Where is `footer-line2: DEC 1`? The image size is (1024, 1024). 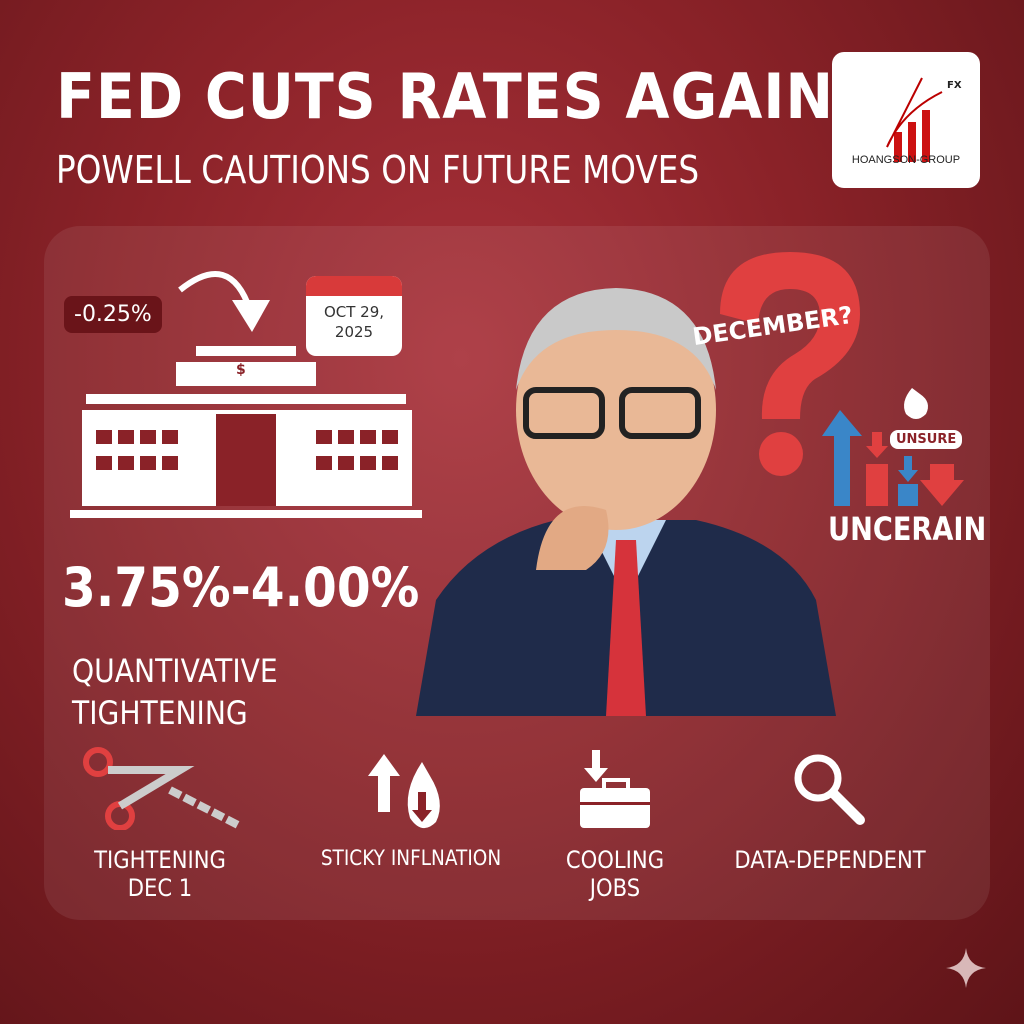 footer-line2: DEC 1 is located at coordinates (160, 888).